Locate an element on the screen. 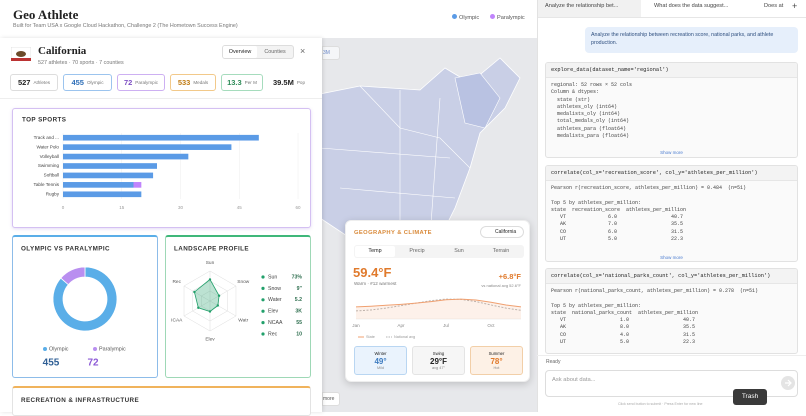 The height and width of the screenshot is (416, 806). stat-value: 455 is located at coordinates (77, 82).